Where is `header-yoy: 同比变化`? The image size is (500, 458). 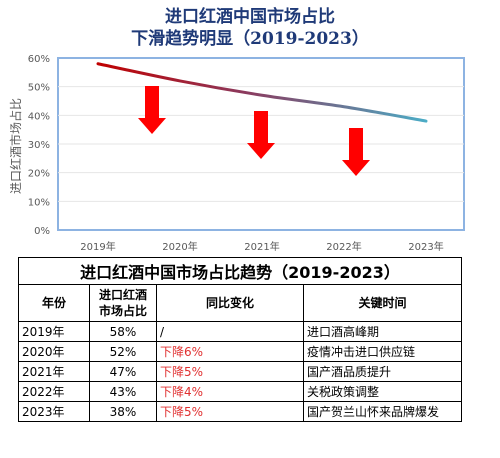
header-yoy: 同比变化 is located at coordinates (230, 303).